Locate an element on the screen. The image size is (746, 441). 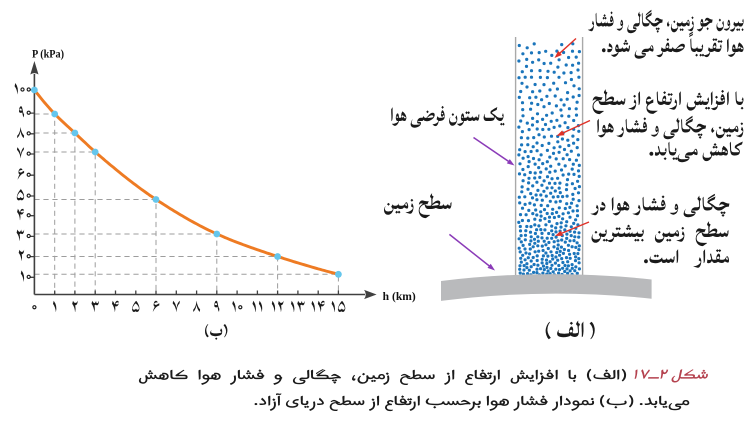
svg-text: h (km) is located at coordinates (399, 297).